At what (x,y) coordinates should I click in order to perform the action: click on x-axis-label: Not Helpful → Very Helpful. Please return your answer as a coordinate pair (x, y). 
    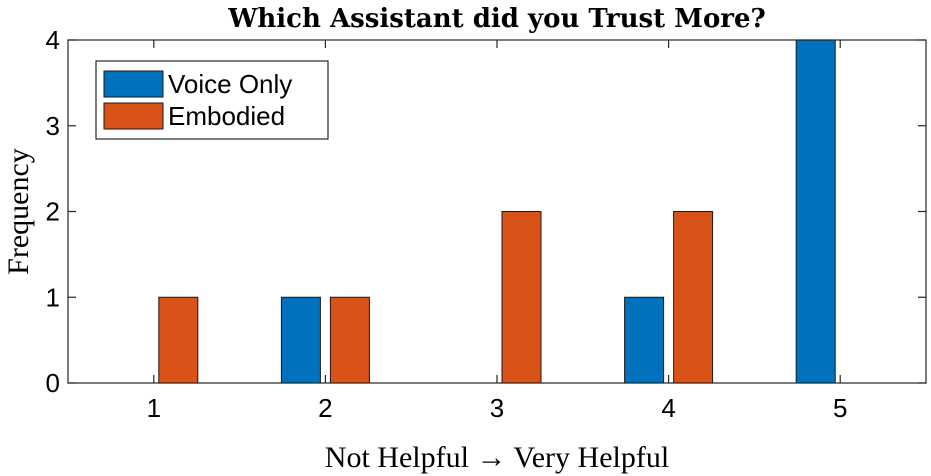
    Looking at the image, I should click on (497, 457).